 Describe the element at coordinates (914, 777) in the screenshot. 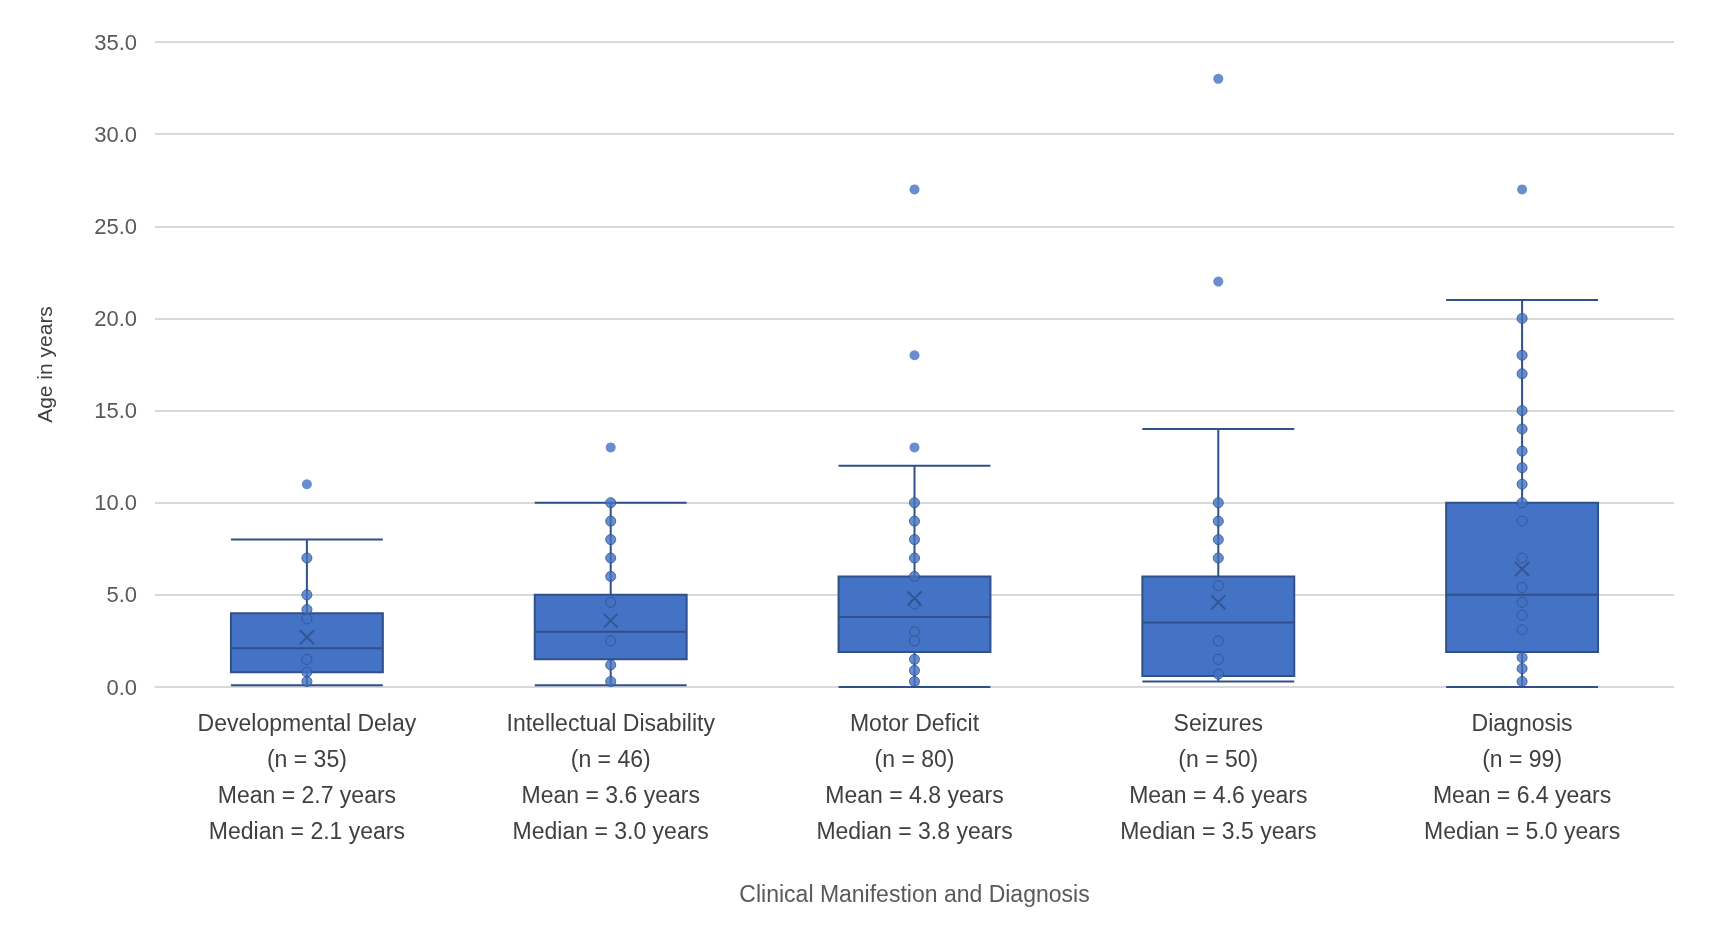

I see `x-tick-label: Motor Deficit (n = 80) Mean = 4.8 years Median = 3.8 years` at that location.